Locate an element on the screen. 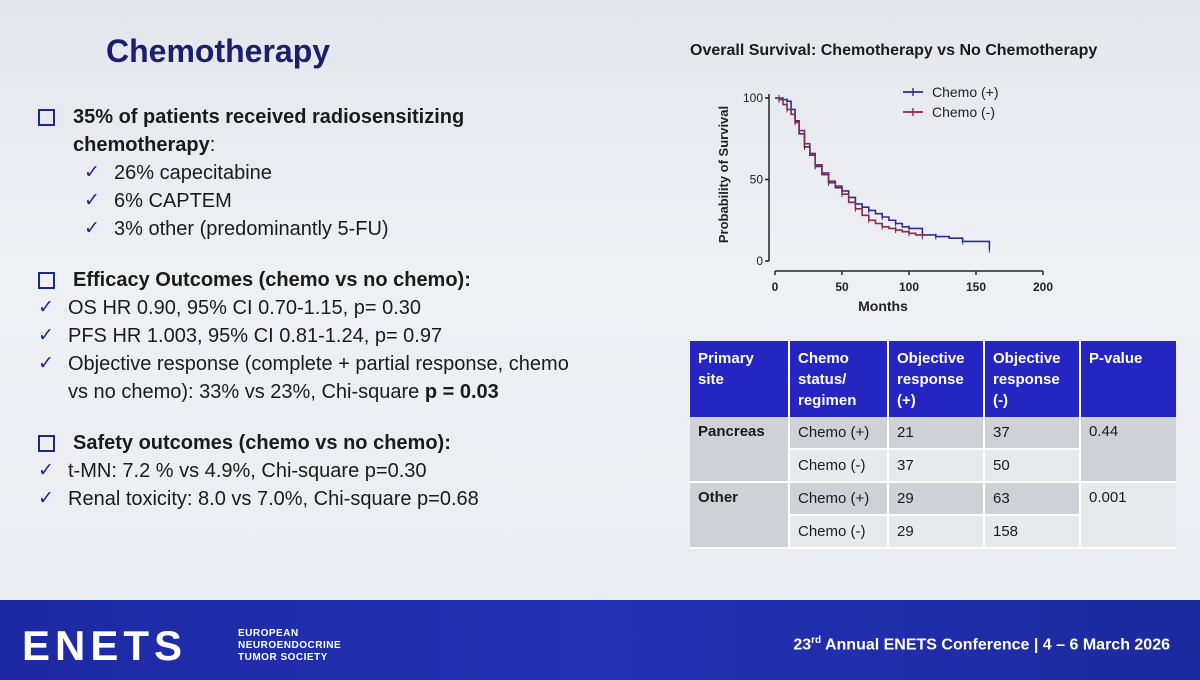 This screenshot has width=1200, height=680. x-tick-label: 150 is located at coordinates (976, 287).